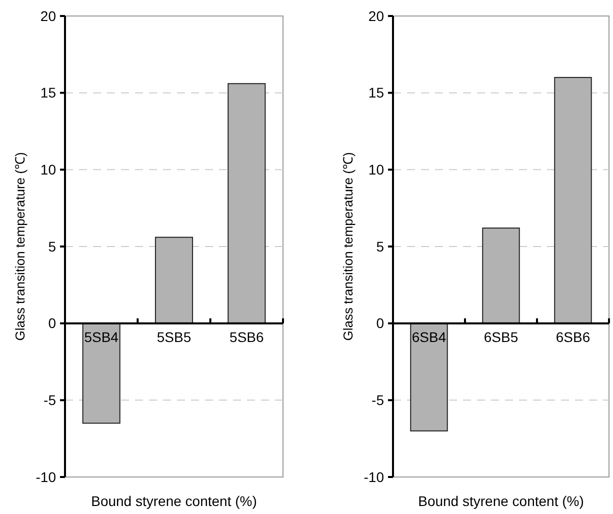 The image size is (613, 514). What do you see at coordinates (501, 337) in the screenshot?
I see `x-tick-label: 6SB5` at bounding box center [501, 337].